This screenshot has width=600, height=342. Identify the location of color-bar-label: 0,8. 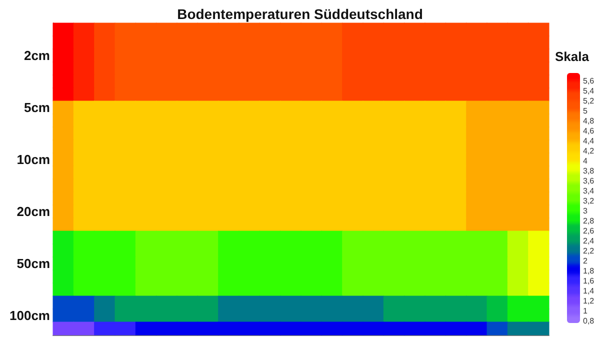
(589, 321).